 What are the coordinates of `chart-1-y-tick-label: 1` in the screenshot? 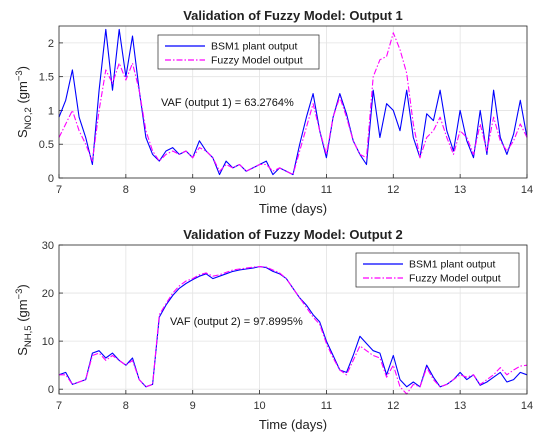 It's located at (51, 111).